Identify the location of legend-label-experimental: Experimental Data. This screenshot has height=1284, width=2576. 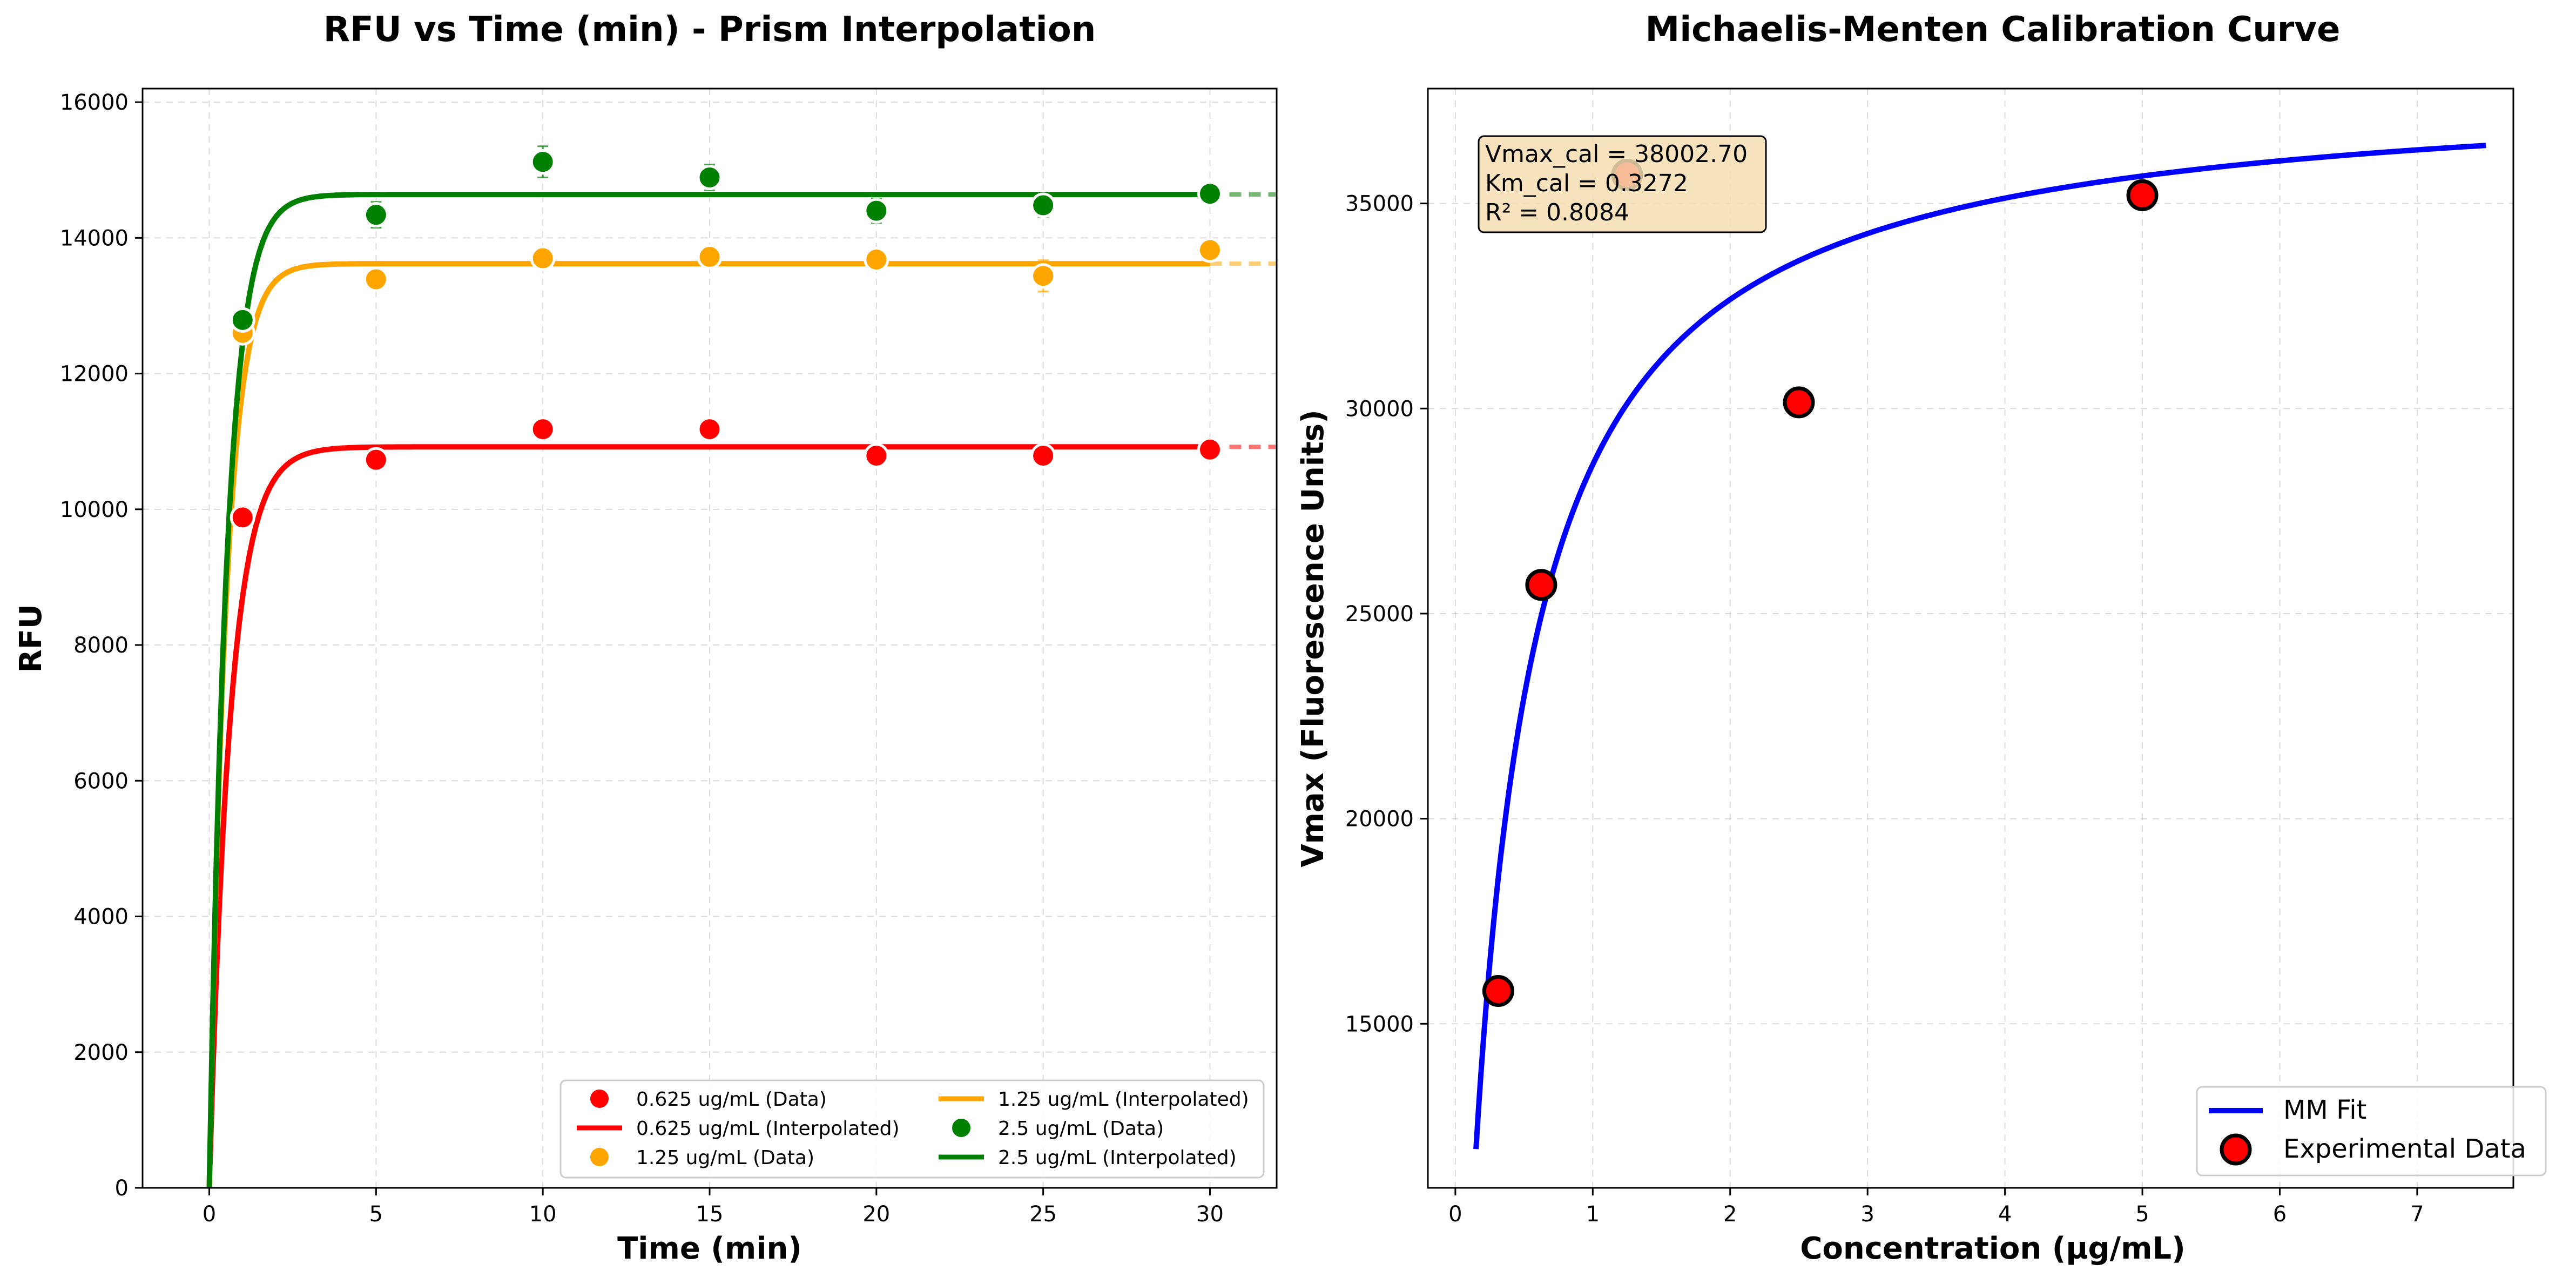
(2404, 1149).